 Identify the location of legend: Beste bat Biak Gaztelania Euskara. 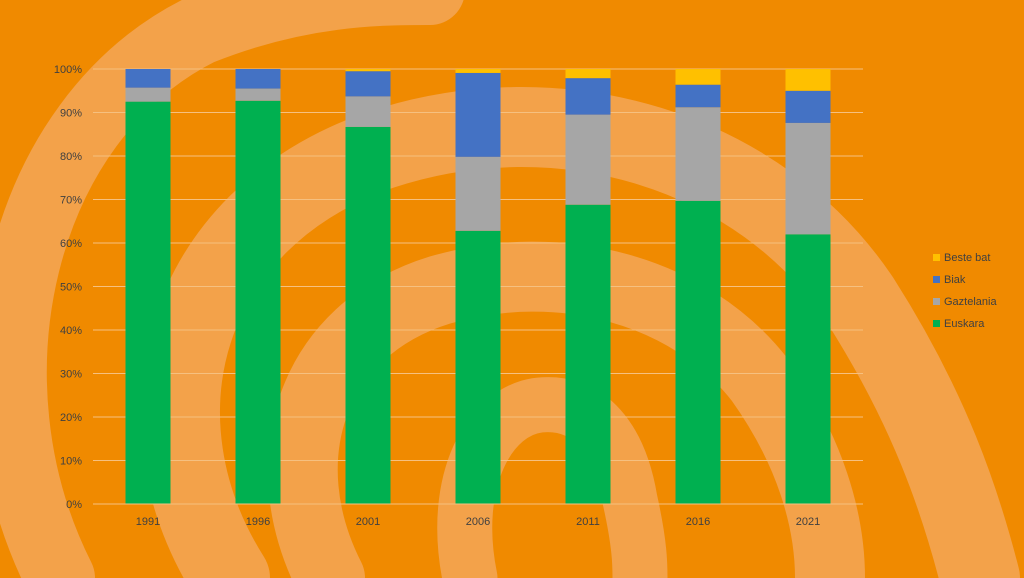
(965, 291).